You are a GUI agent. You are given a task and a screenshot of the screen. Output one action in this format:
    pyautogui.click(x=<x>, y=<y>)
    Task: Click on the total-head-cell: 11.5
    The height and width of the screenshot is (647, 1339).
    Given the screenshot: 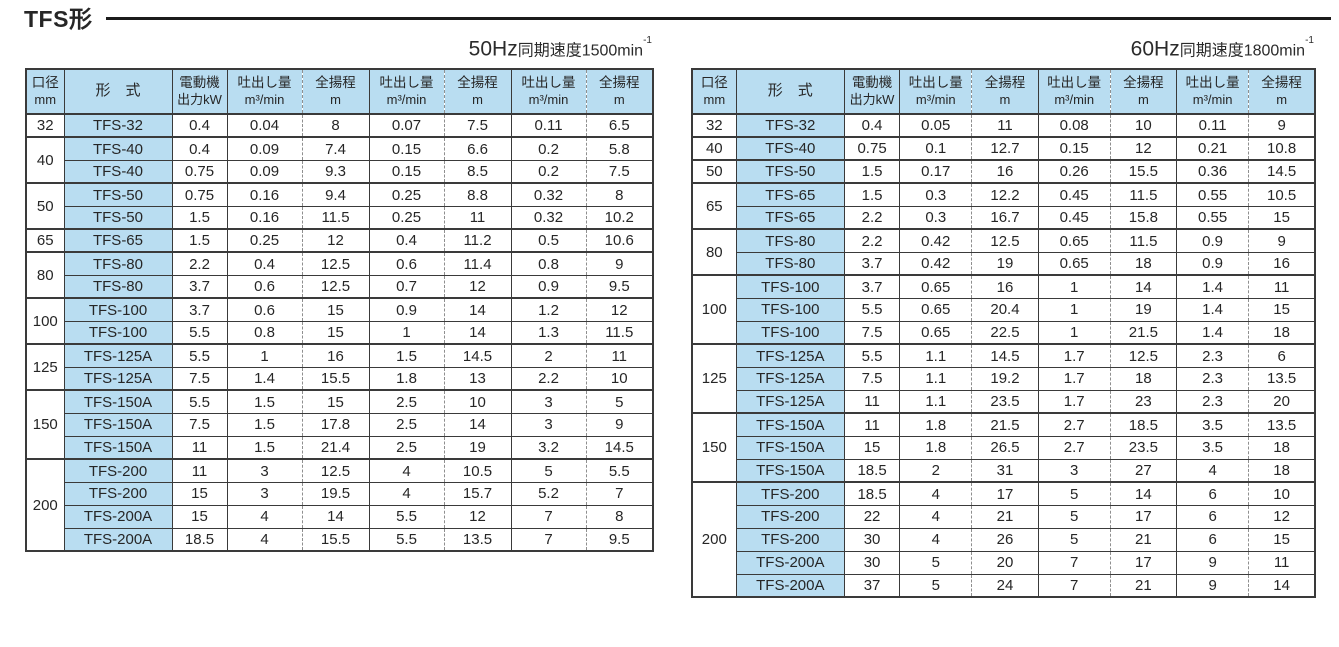 What is the action you would take?
    pyautogui.click(x=1143, y=240)
    